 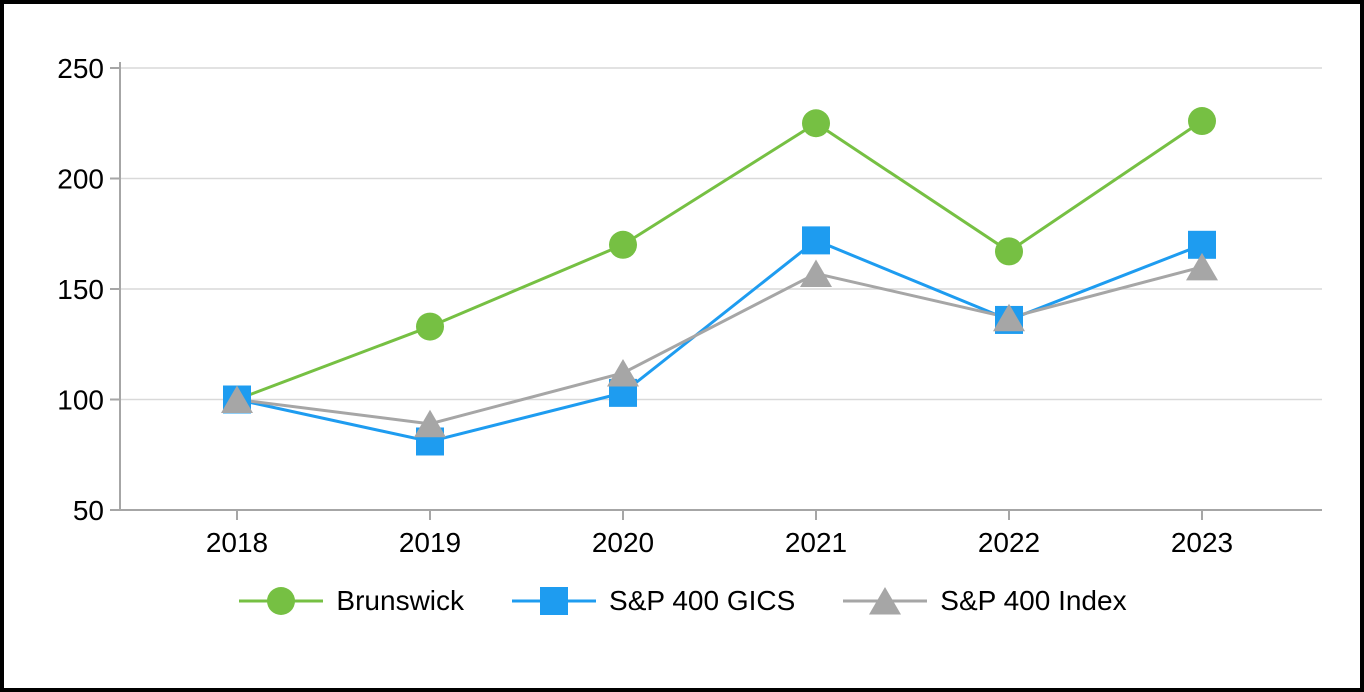 I want to click on x-axis-label: 2018, so click(x=237, y=542).